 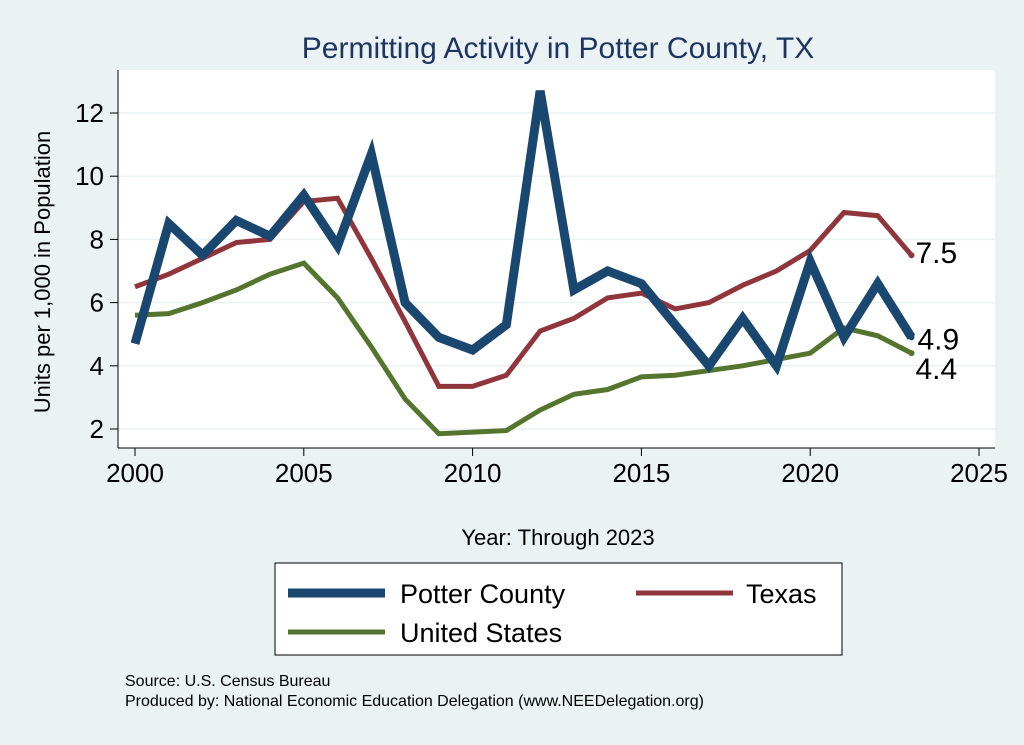 I want to click on y-tick-label: 6, so click(x=97, y=303).